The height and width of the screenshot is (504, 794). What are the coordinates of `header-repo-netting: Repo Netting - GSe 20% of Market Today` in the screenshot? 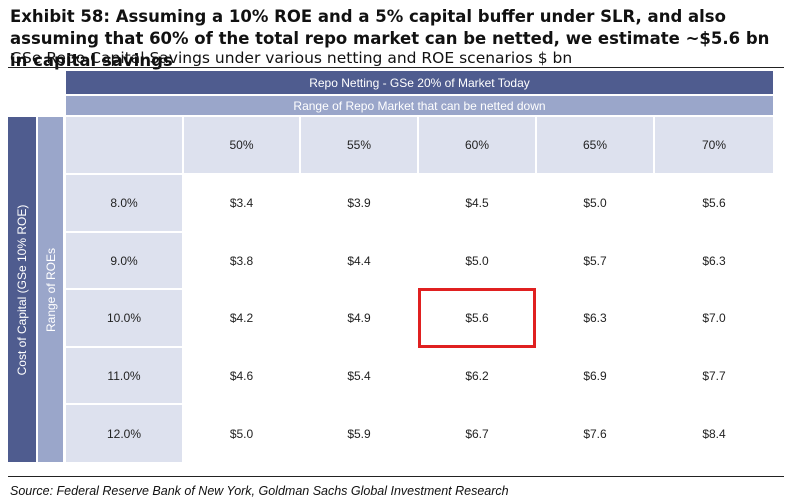 It's located at (419, 82).